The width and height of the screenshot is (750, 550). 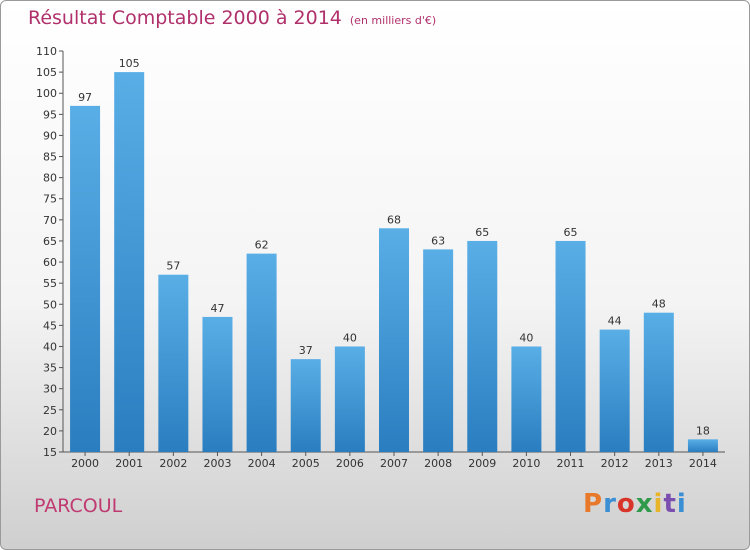 What do you see at coordinates (50, 135) in the screenshot?
I see `y-tick-label: 90` at bounding box center [50, 135].